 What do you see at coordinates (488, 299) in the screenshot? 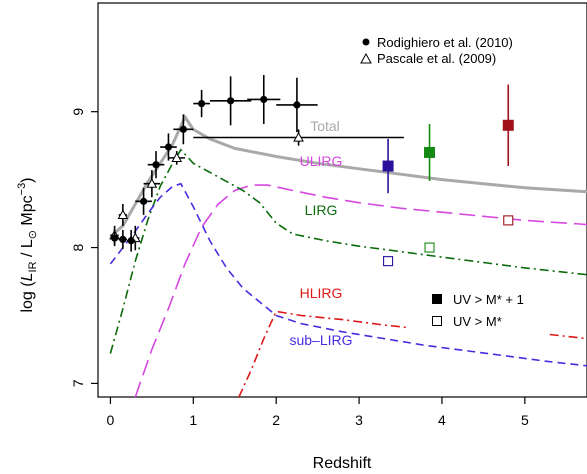
I see `legend-uv-bright-label: UV > M* + 1` at bounding box center [488, 299].